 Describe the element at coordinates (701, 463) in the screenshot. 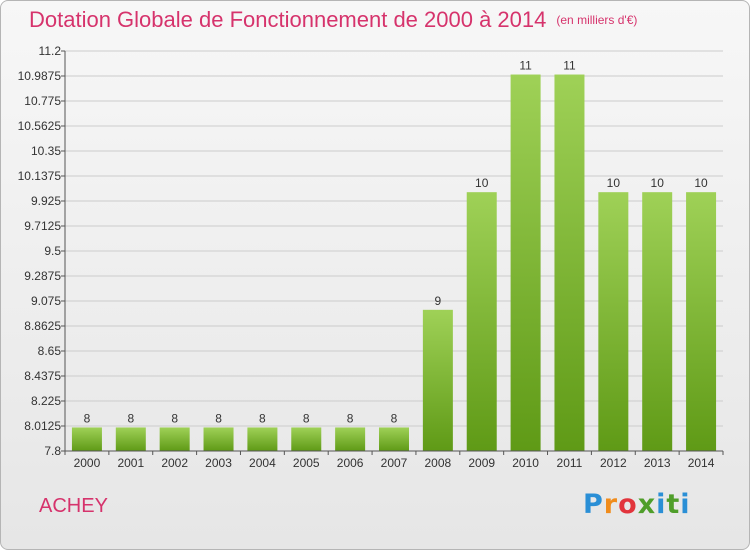

I see `x-tick-label: 2014` at that location.